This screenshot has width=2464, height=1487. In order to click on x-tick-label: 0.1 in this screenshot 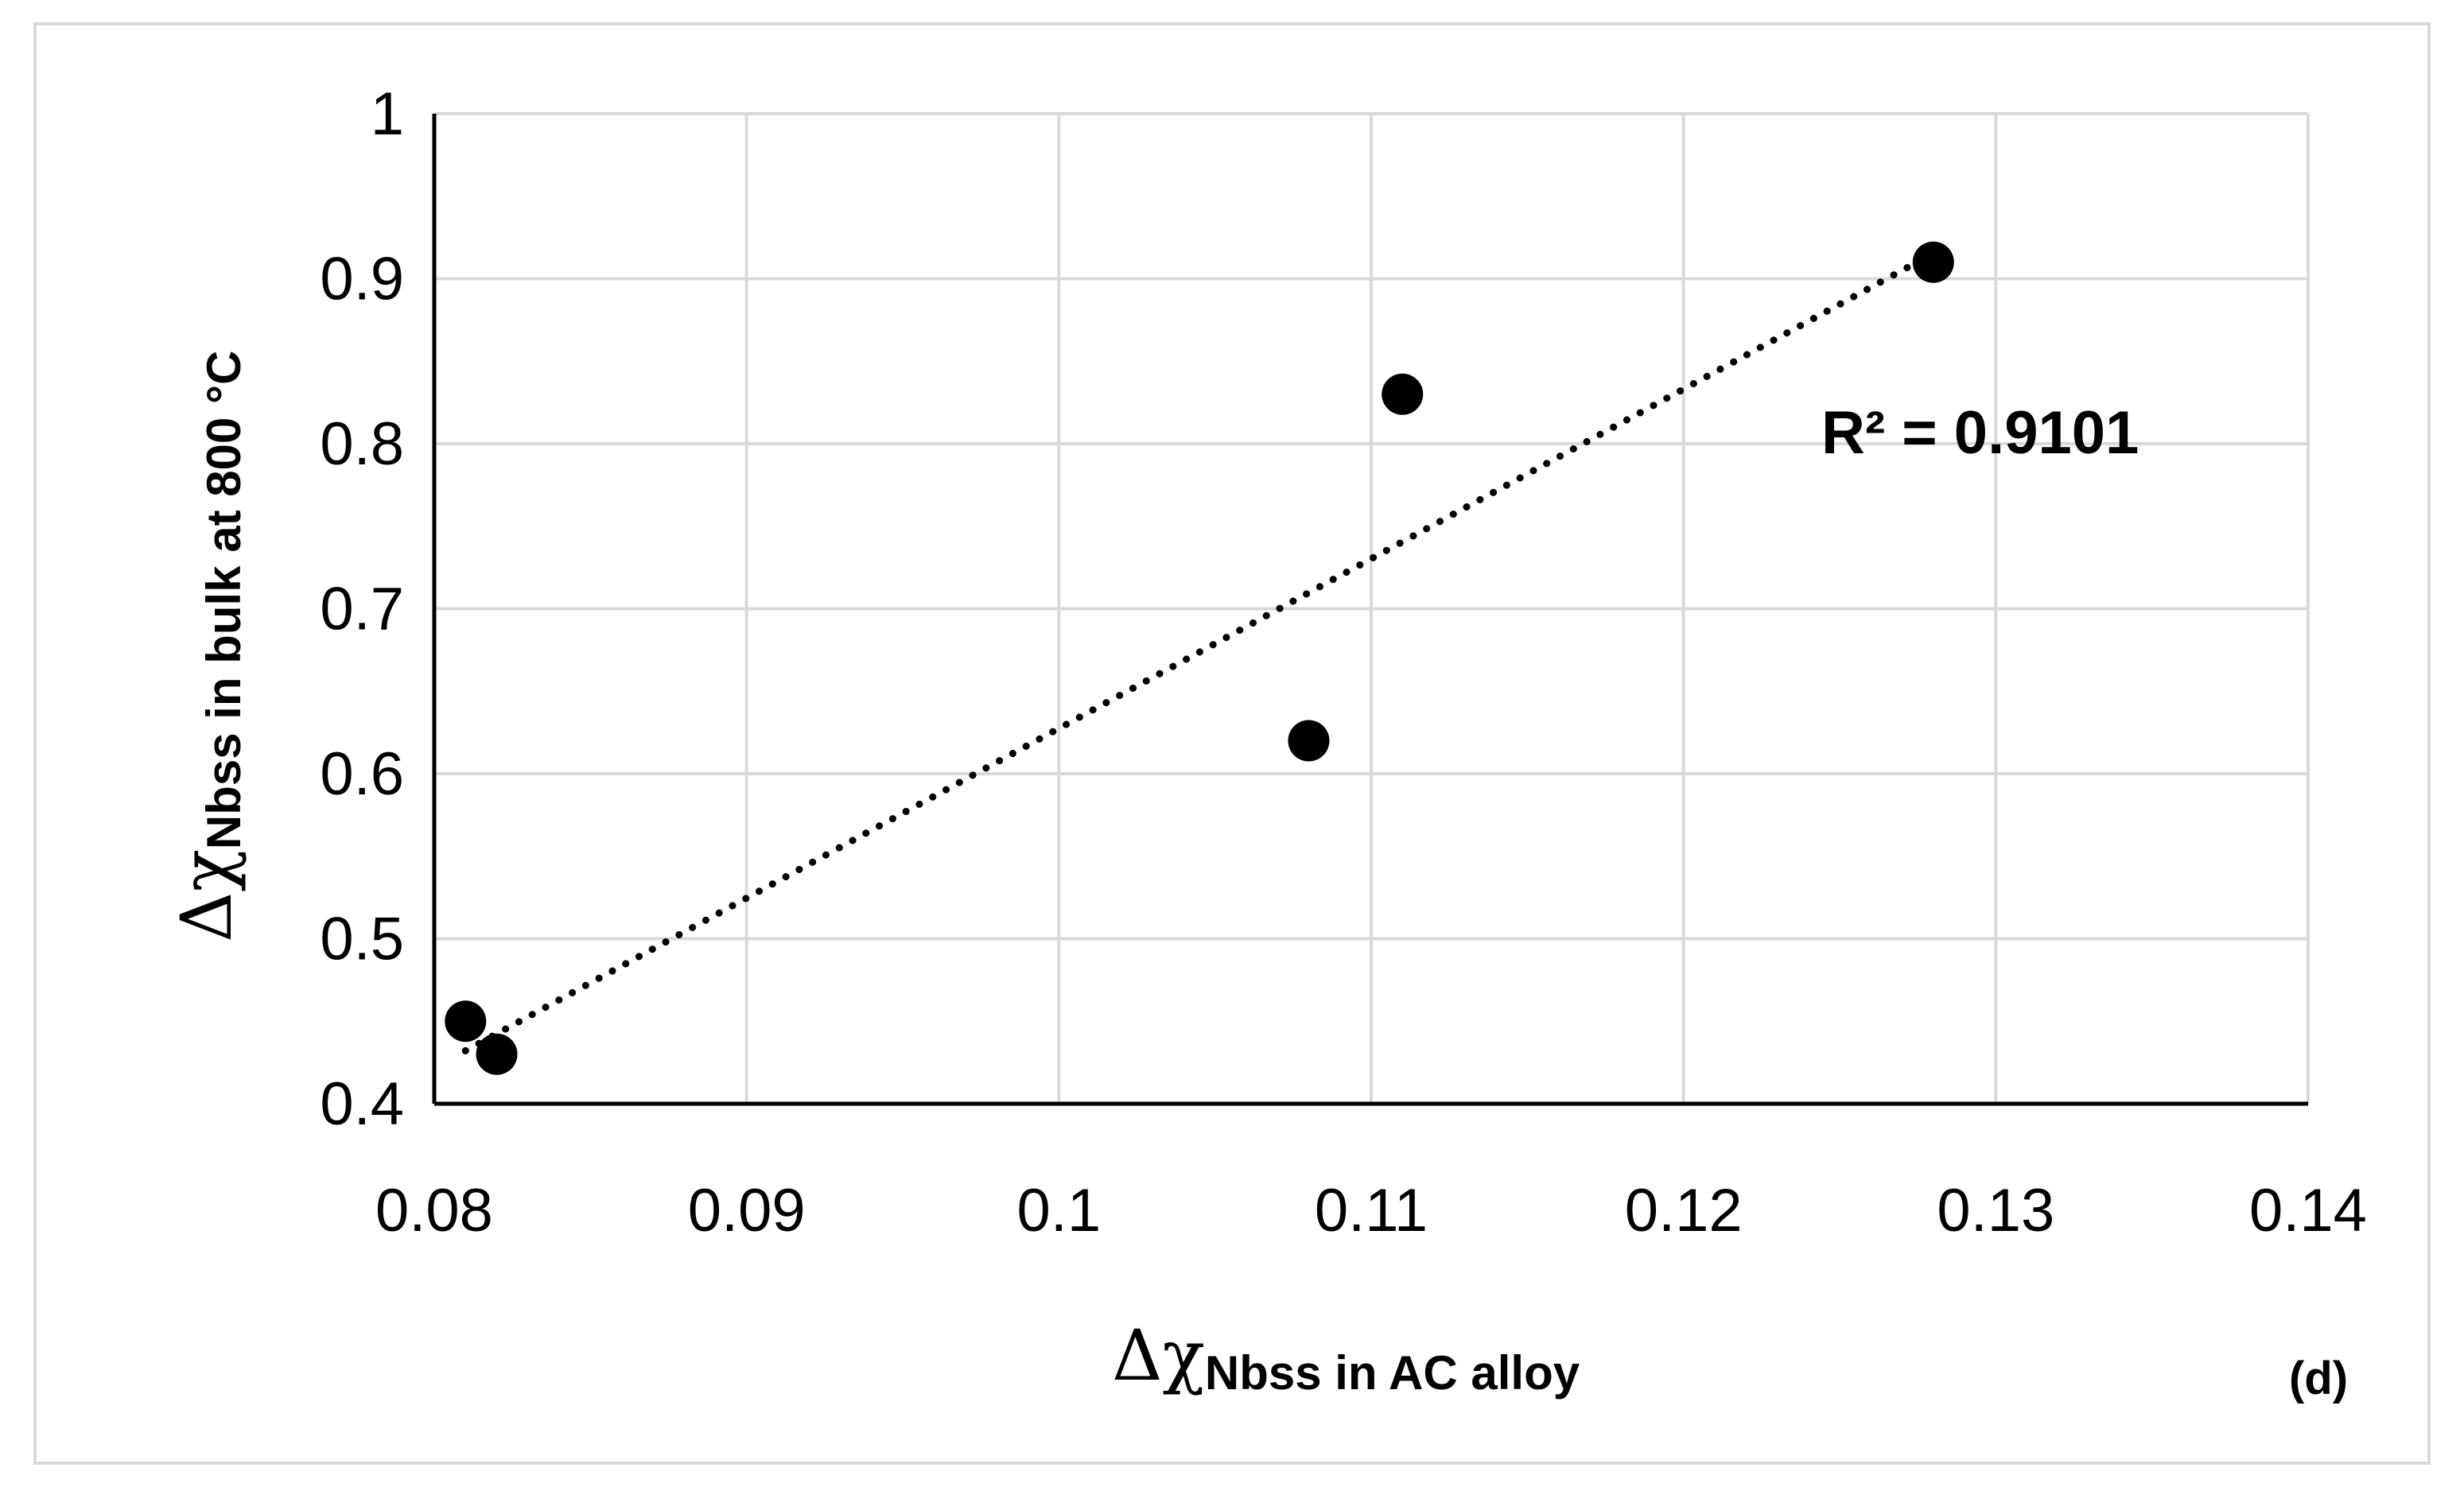, I will do `click(1059, 1210)`.